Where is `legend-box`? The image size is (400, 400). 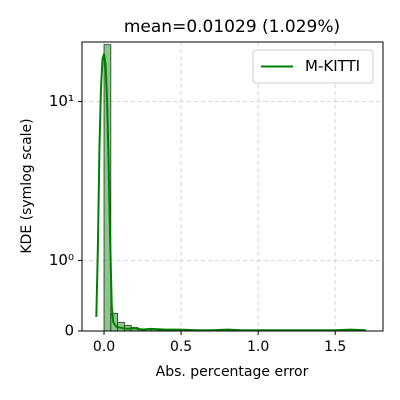 legend-box is located at coordinates (313, 66).